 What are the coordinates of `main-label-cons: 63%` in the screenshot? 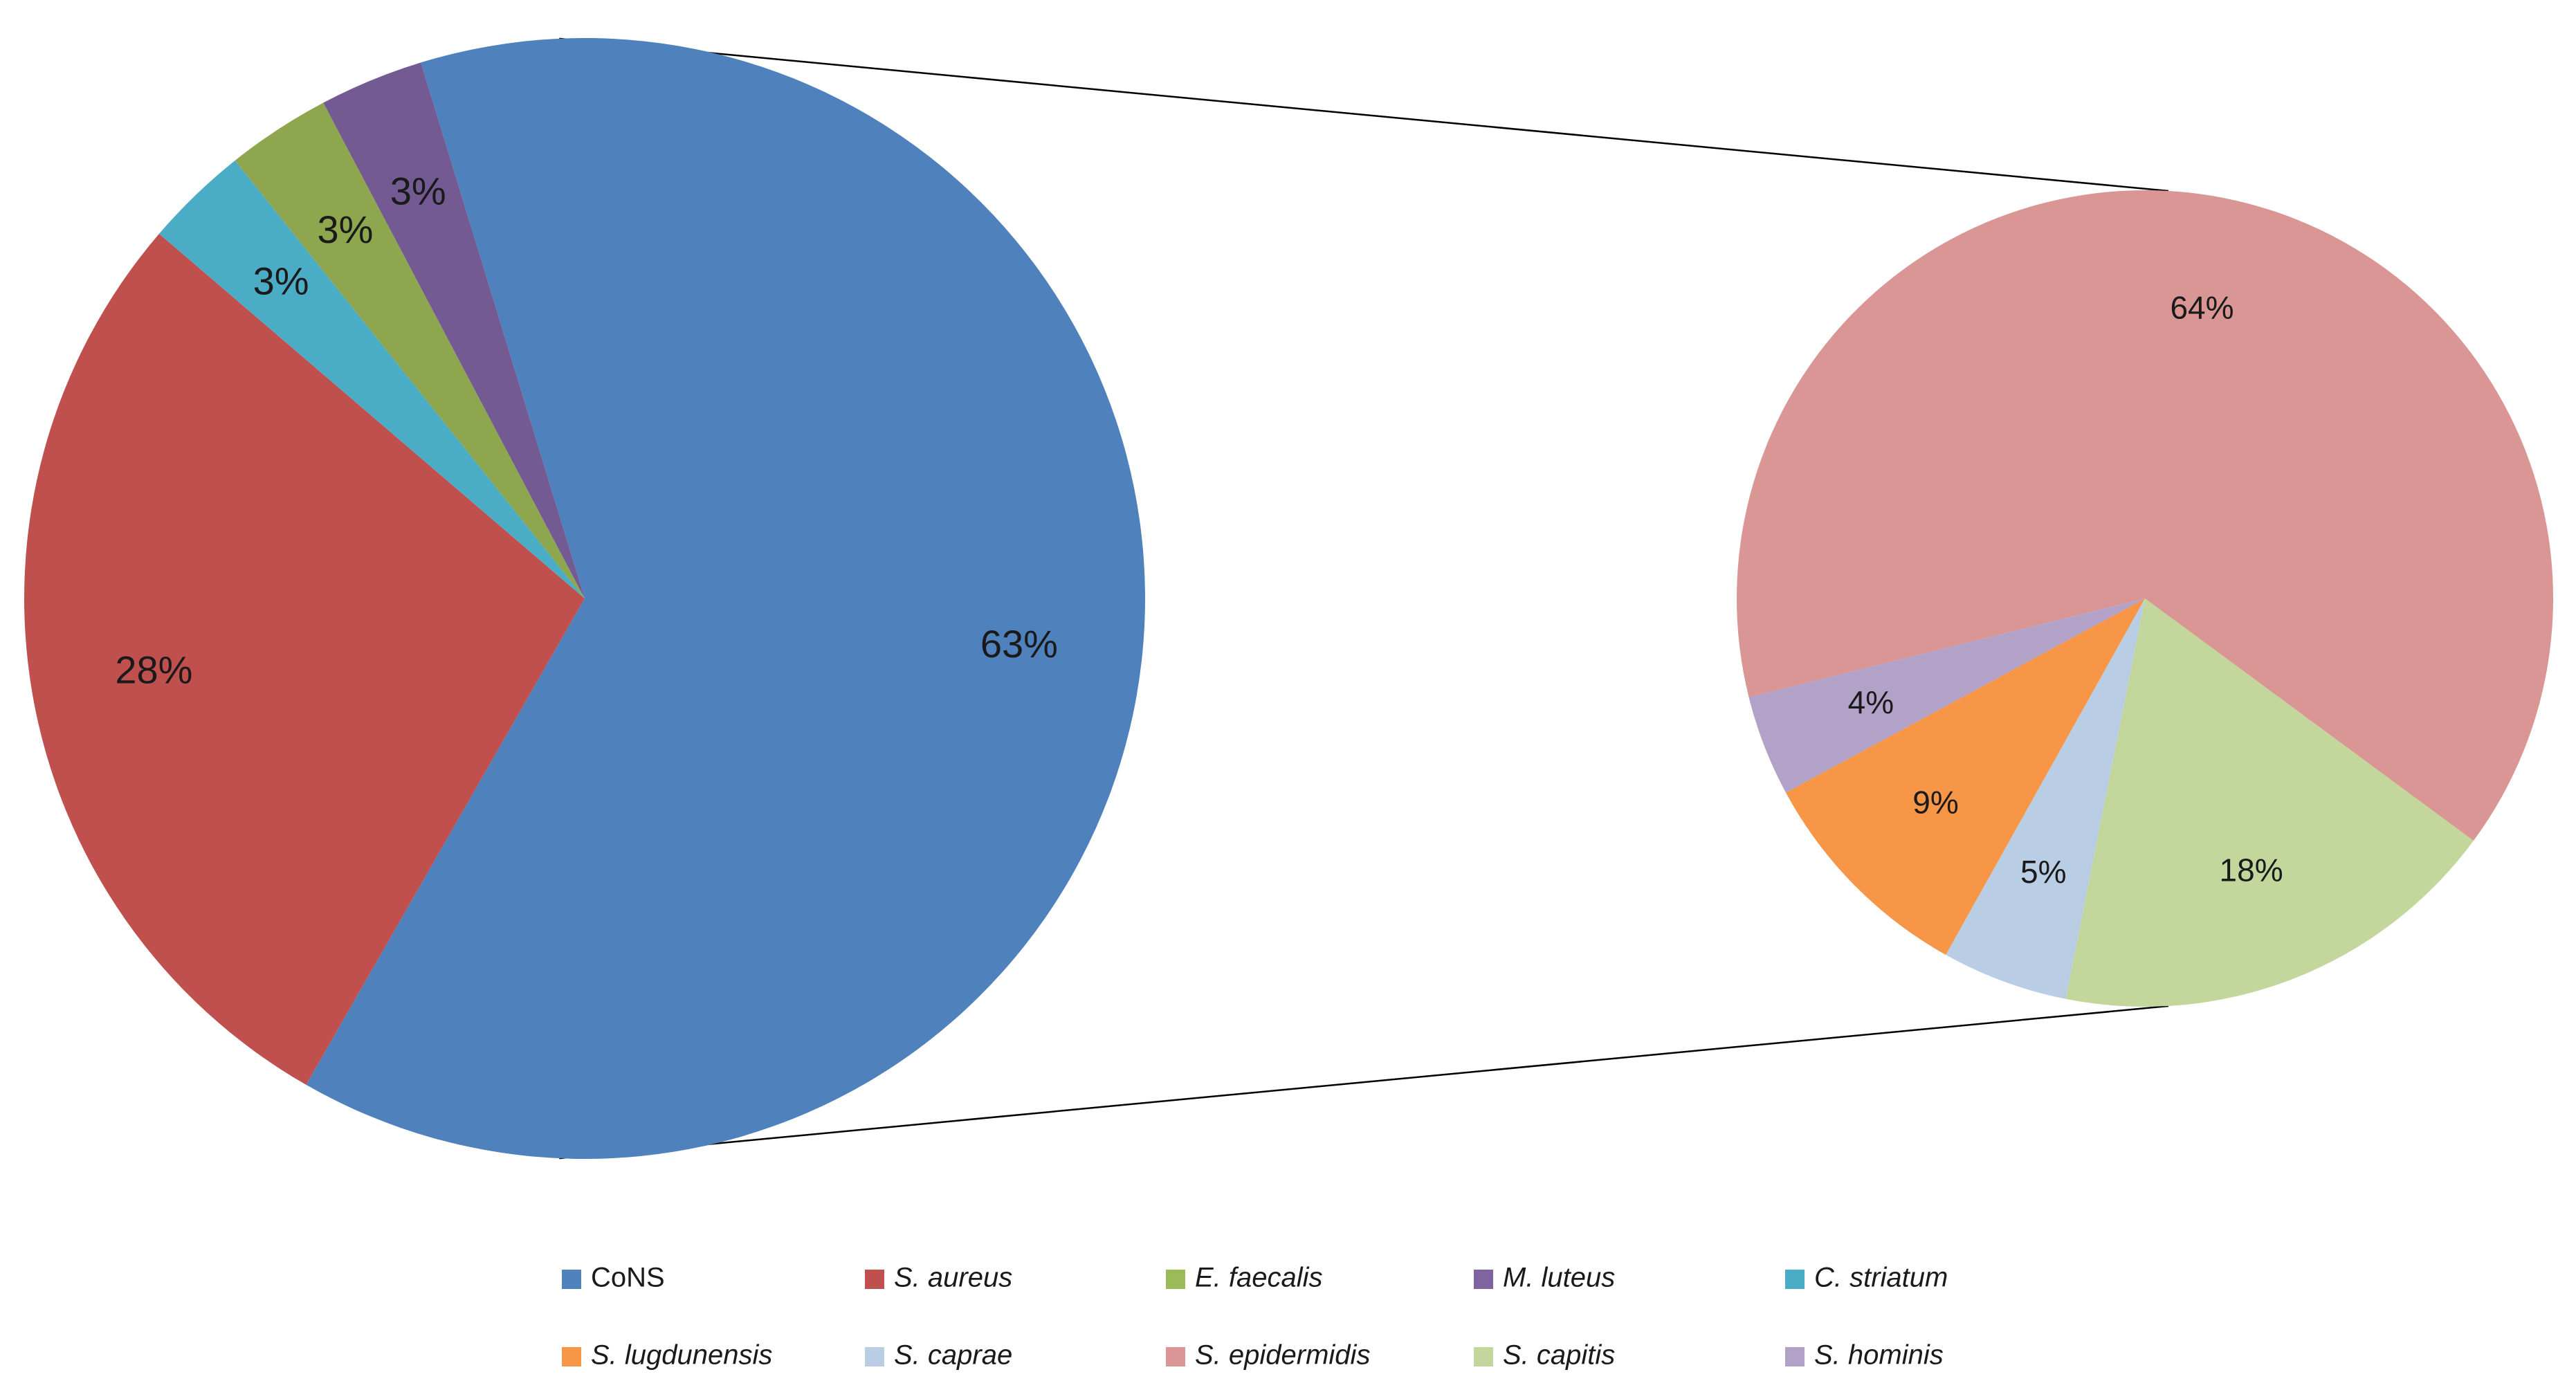 It's located at (1019, 644).